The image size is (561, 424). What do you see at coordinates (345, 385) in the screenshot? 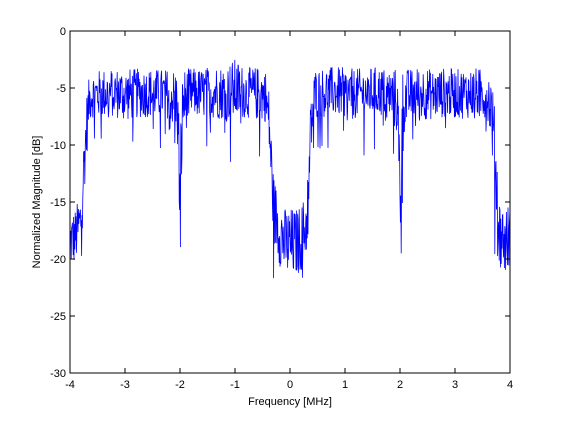
I see `x-tick-label: 1` at bounding box center [345, 385].